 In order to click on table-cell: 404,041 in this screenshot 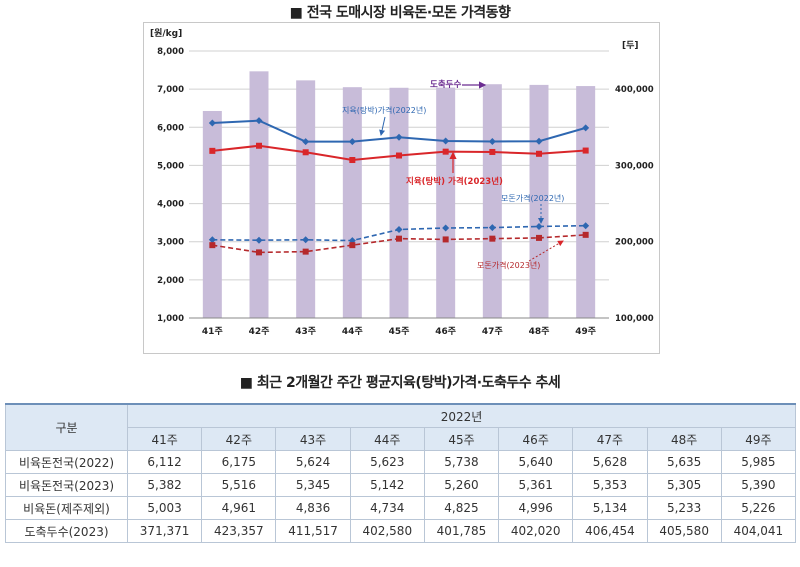, I will do `click(758, 531)`.